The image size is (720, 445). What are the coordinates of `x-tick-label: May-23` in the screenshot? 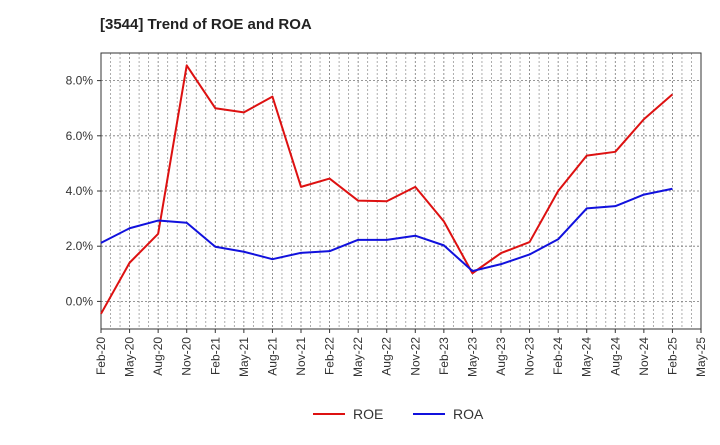 It's located at (472, 357).